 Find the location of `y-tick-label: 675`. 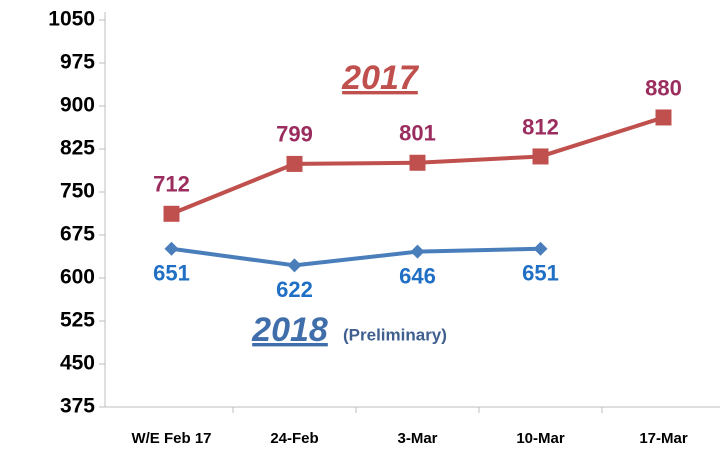

y-tick-label: 675 is located at coordinates (77, 234).